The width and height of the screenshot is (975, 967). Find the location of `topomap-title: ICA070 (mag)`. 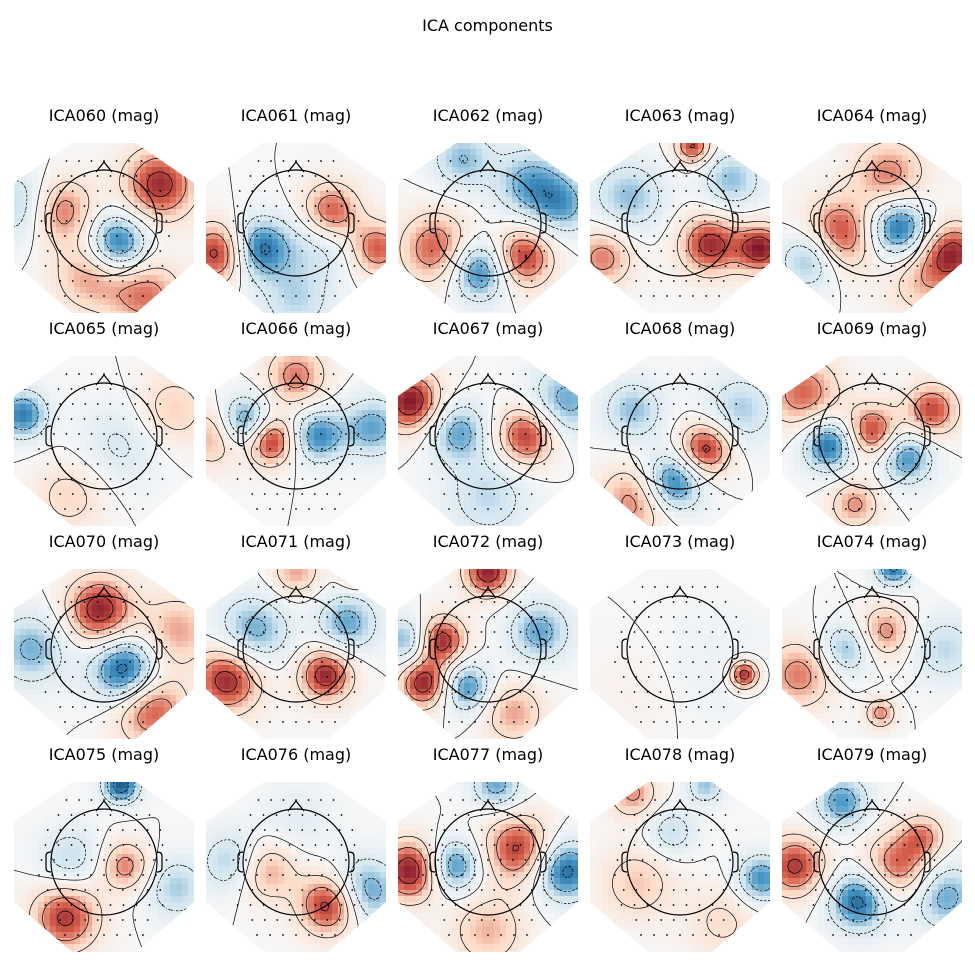

topomap-title: ICA070 (mag) is located at coordinates (104, 541).